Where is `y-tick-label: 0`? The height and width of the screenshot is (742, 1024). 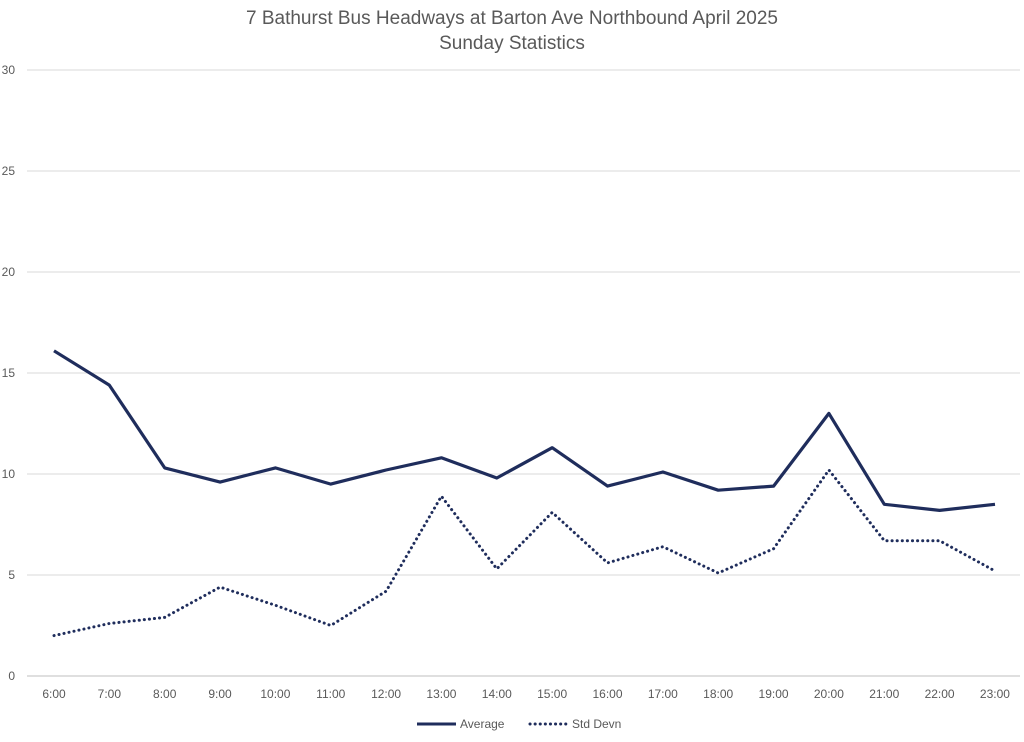 y-tick-label: 0 is located at coordinates (11, 676).